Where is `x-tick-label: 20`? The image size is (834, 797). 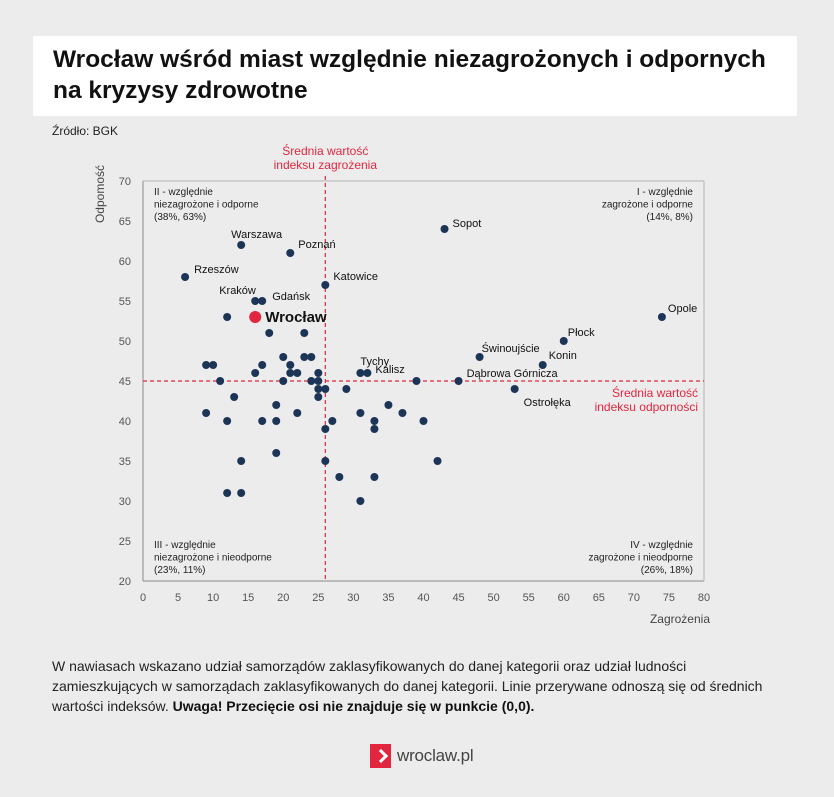 x-tick-label: 20 is located at coordinates (283, 598).